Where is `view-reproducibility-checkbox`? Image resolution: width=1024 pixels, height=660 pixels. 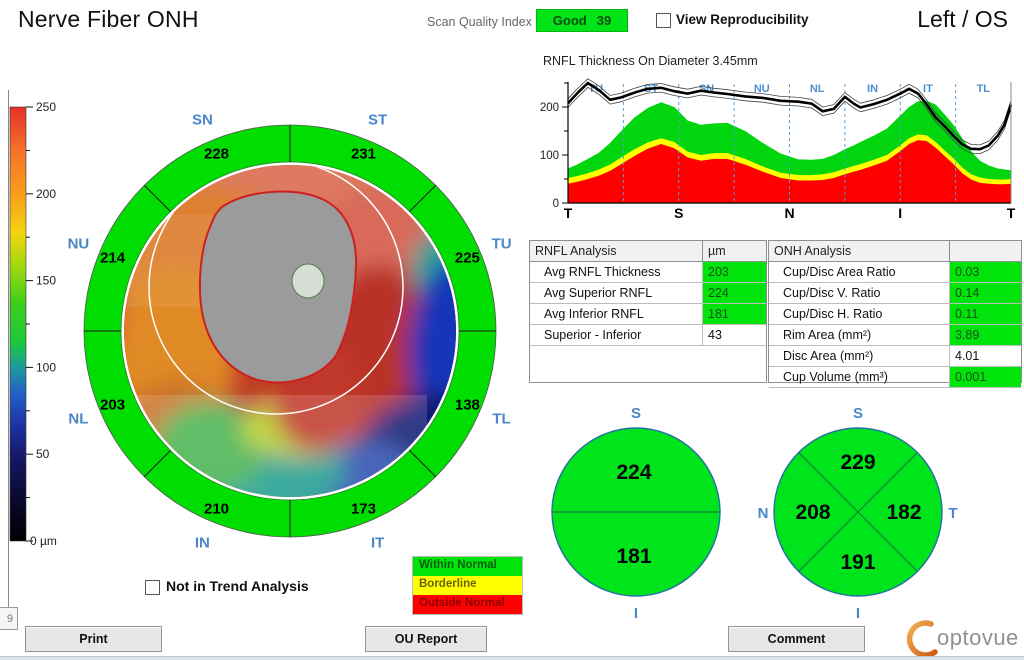 view-reproducibility-checkbox is located at coordinates (663, 20).